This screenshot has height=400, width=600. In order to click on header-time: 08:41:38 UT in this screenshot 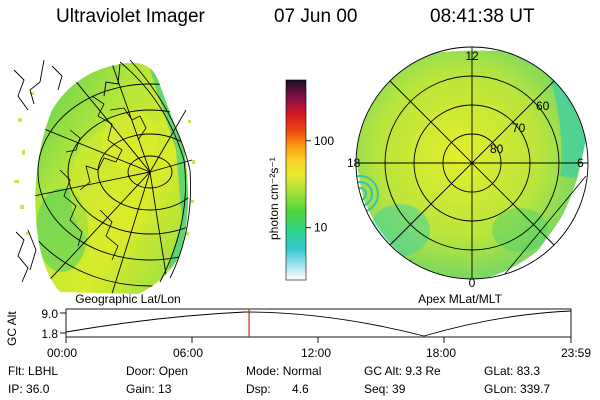, I will do `click(482, 16)`.